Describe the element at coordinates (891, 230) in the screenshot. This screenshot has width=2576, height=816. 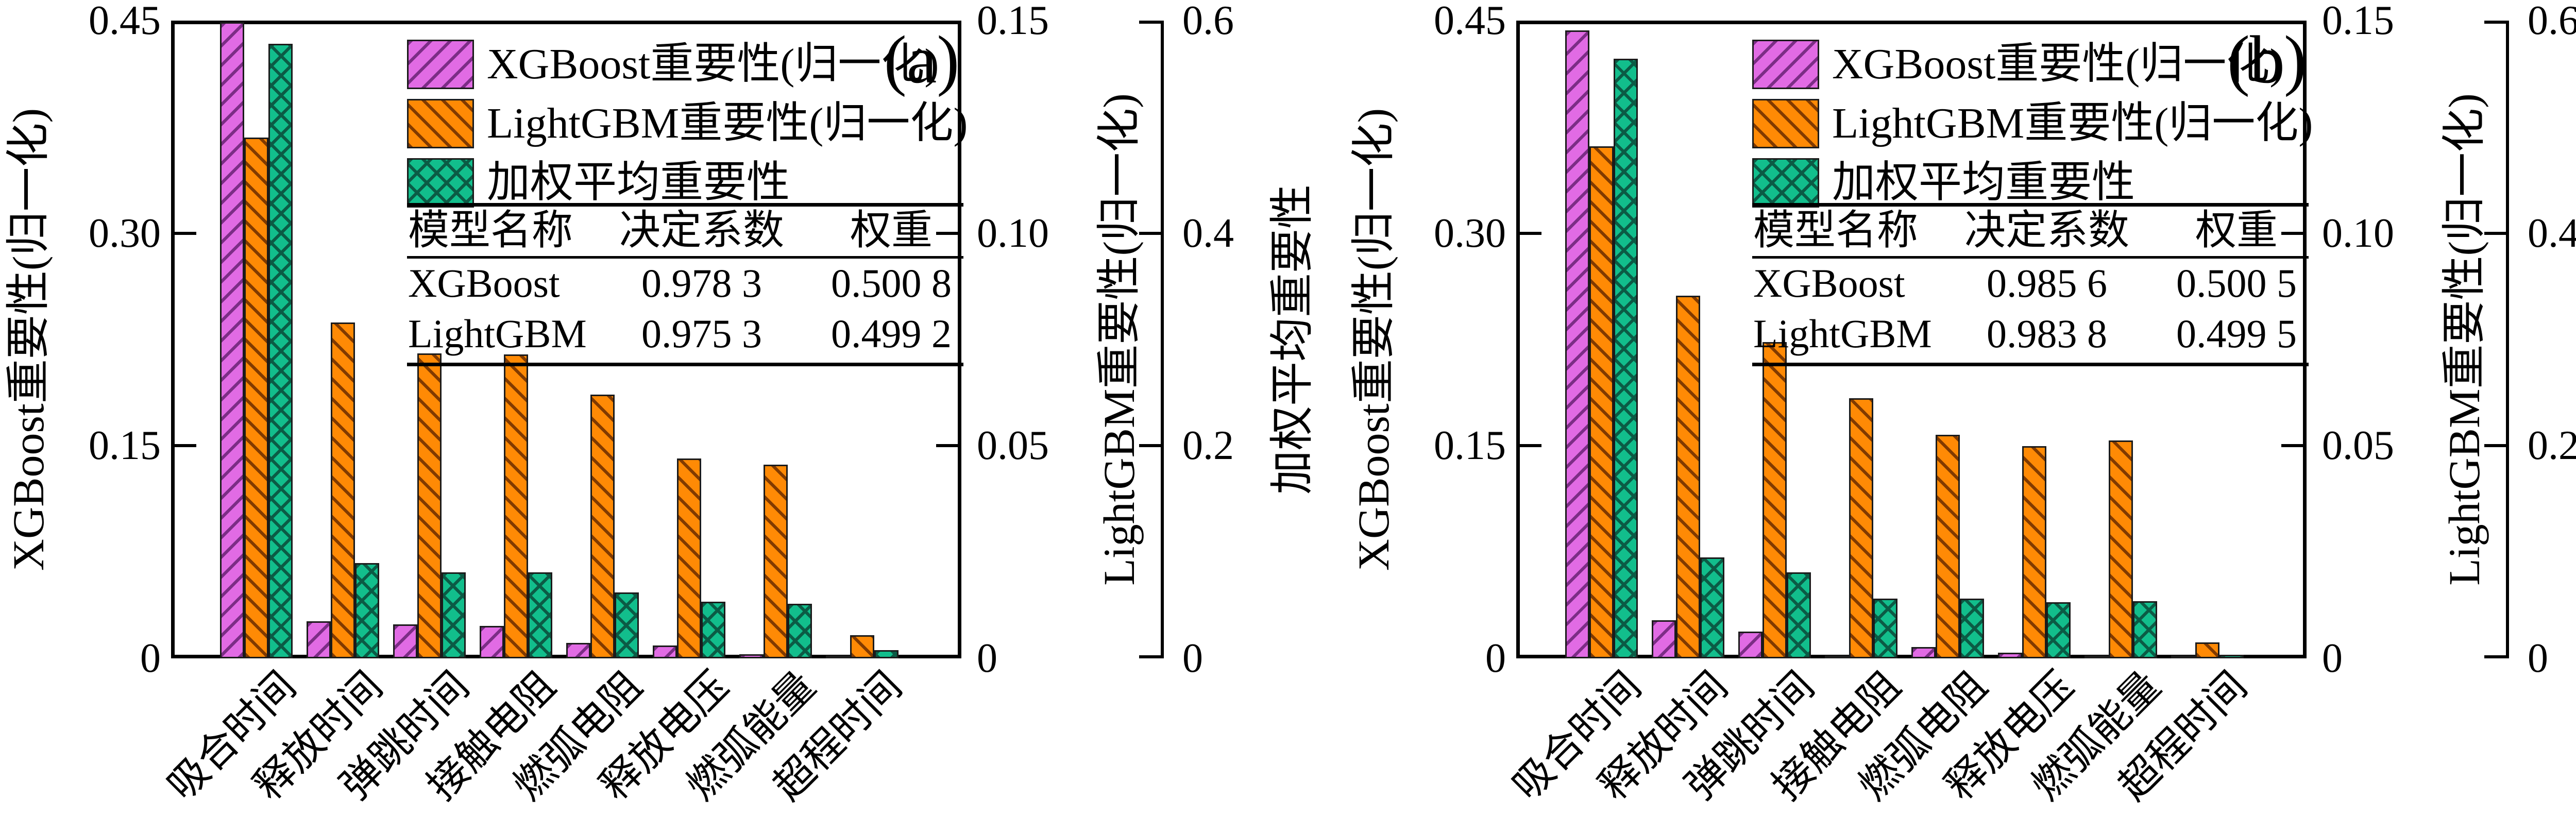
I see `table-header-2: 权重` at that location.